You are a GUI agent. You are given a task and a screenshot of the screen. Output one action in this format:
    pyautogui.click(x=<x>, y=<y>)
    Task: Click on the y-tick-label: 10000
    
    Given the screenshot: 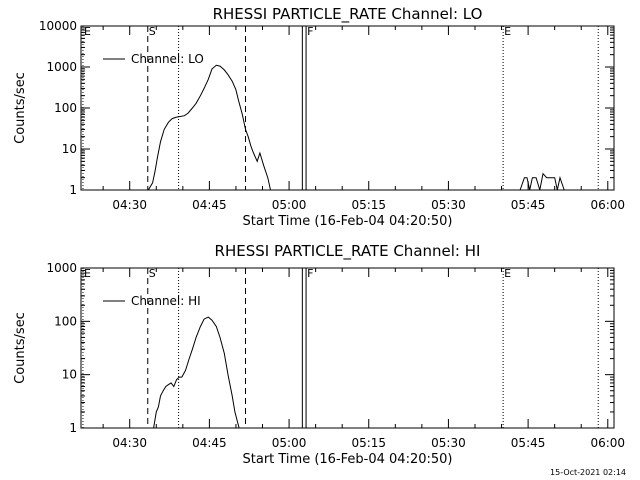 What is the action you would take?
    pyautogui.click(x=58, y=26)
    